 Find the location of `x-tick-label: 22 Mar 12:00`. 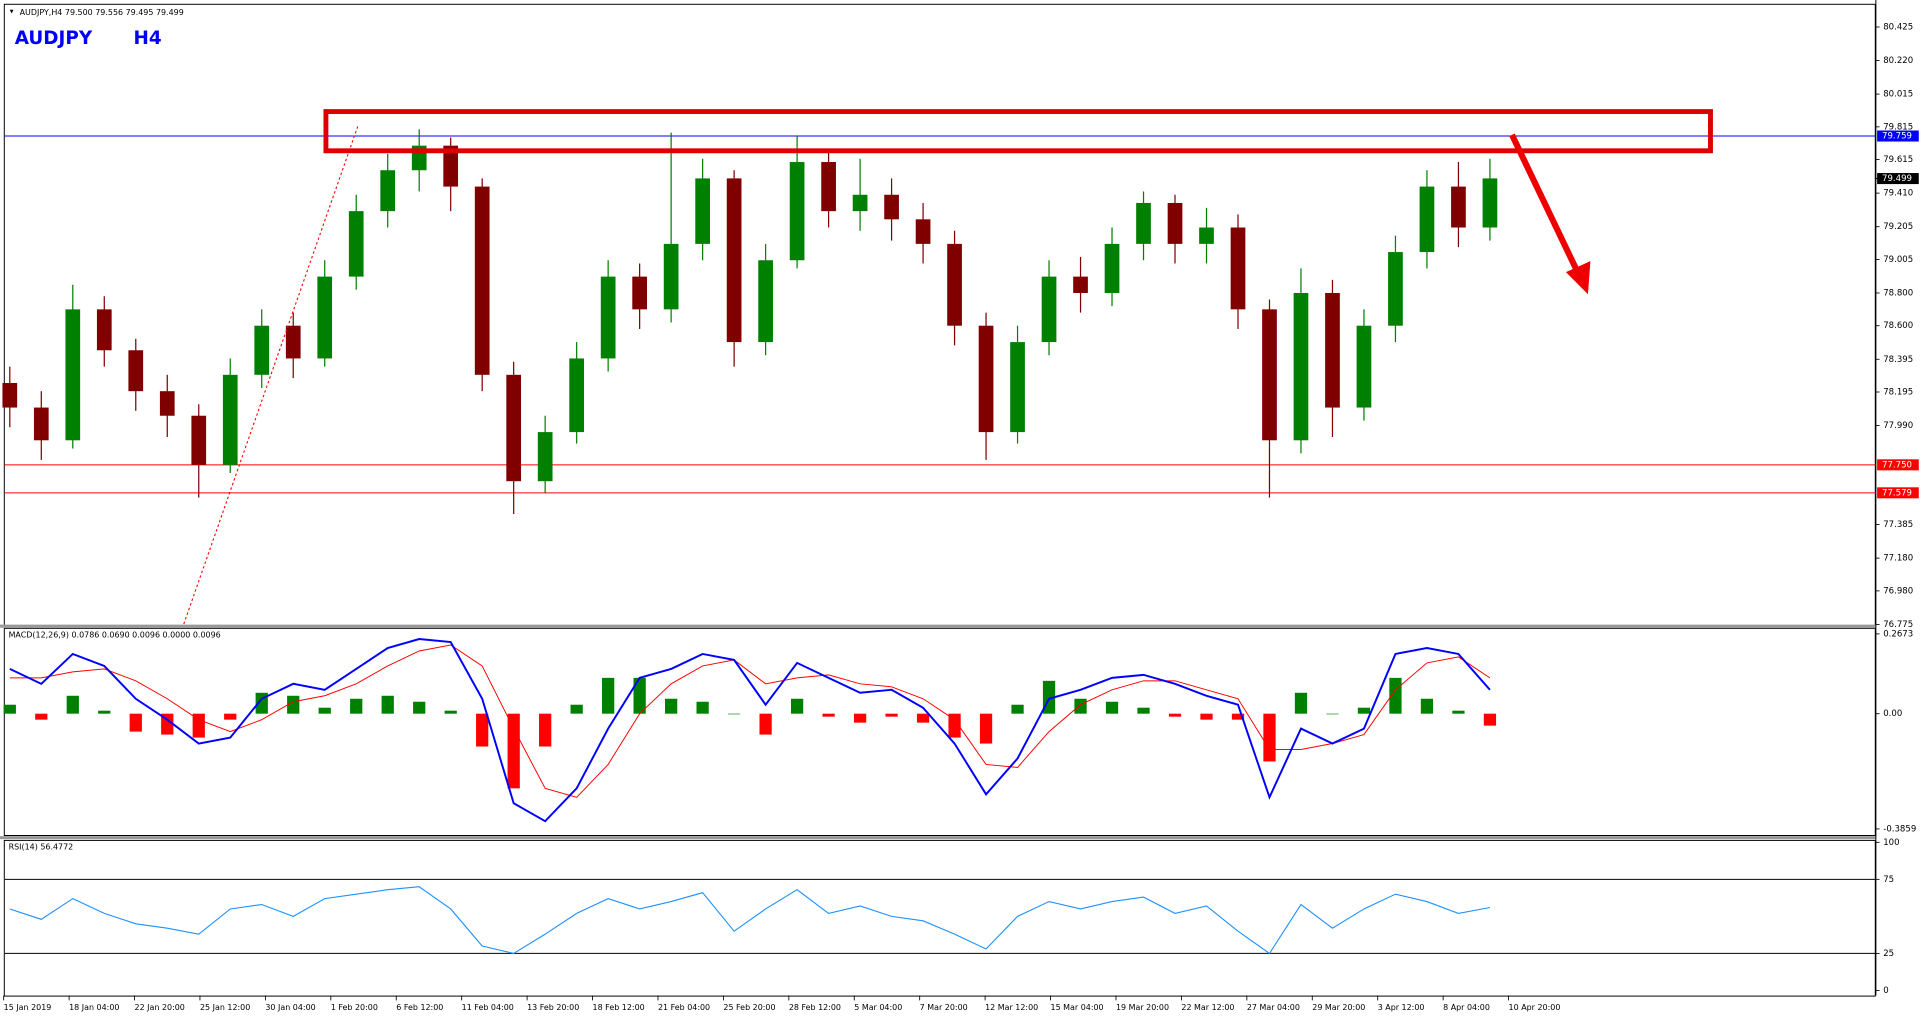

x-tick-label: 22 Mar 12:00 is located at coordinates (1207, 1007).